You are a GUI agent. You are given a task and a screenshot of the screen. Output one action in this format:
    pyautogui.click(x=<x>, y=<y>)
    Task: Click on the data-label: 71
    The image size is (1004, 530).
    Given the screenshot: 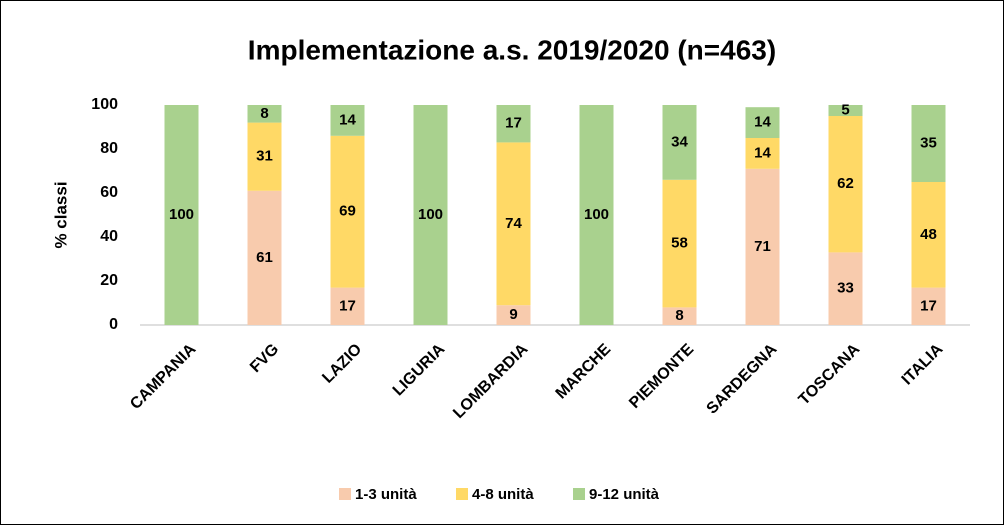 What is the action you would take?
    pyautogui.click(x=762, y=246)
    